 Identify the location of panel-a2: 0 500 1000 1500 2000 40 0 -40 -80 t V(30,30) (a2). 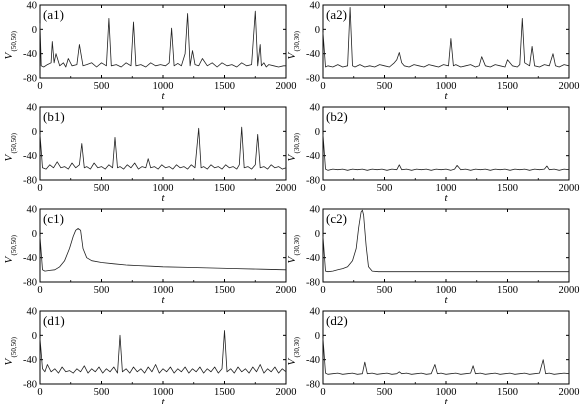
(433, 52).